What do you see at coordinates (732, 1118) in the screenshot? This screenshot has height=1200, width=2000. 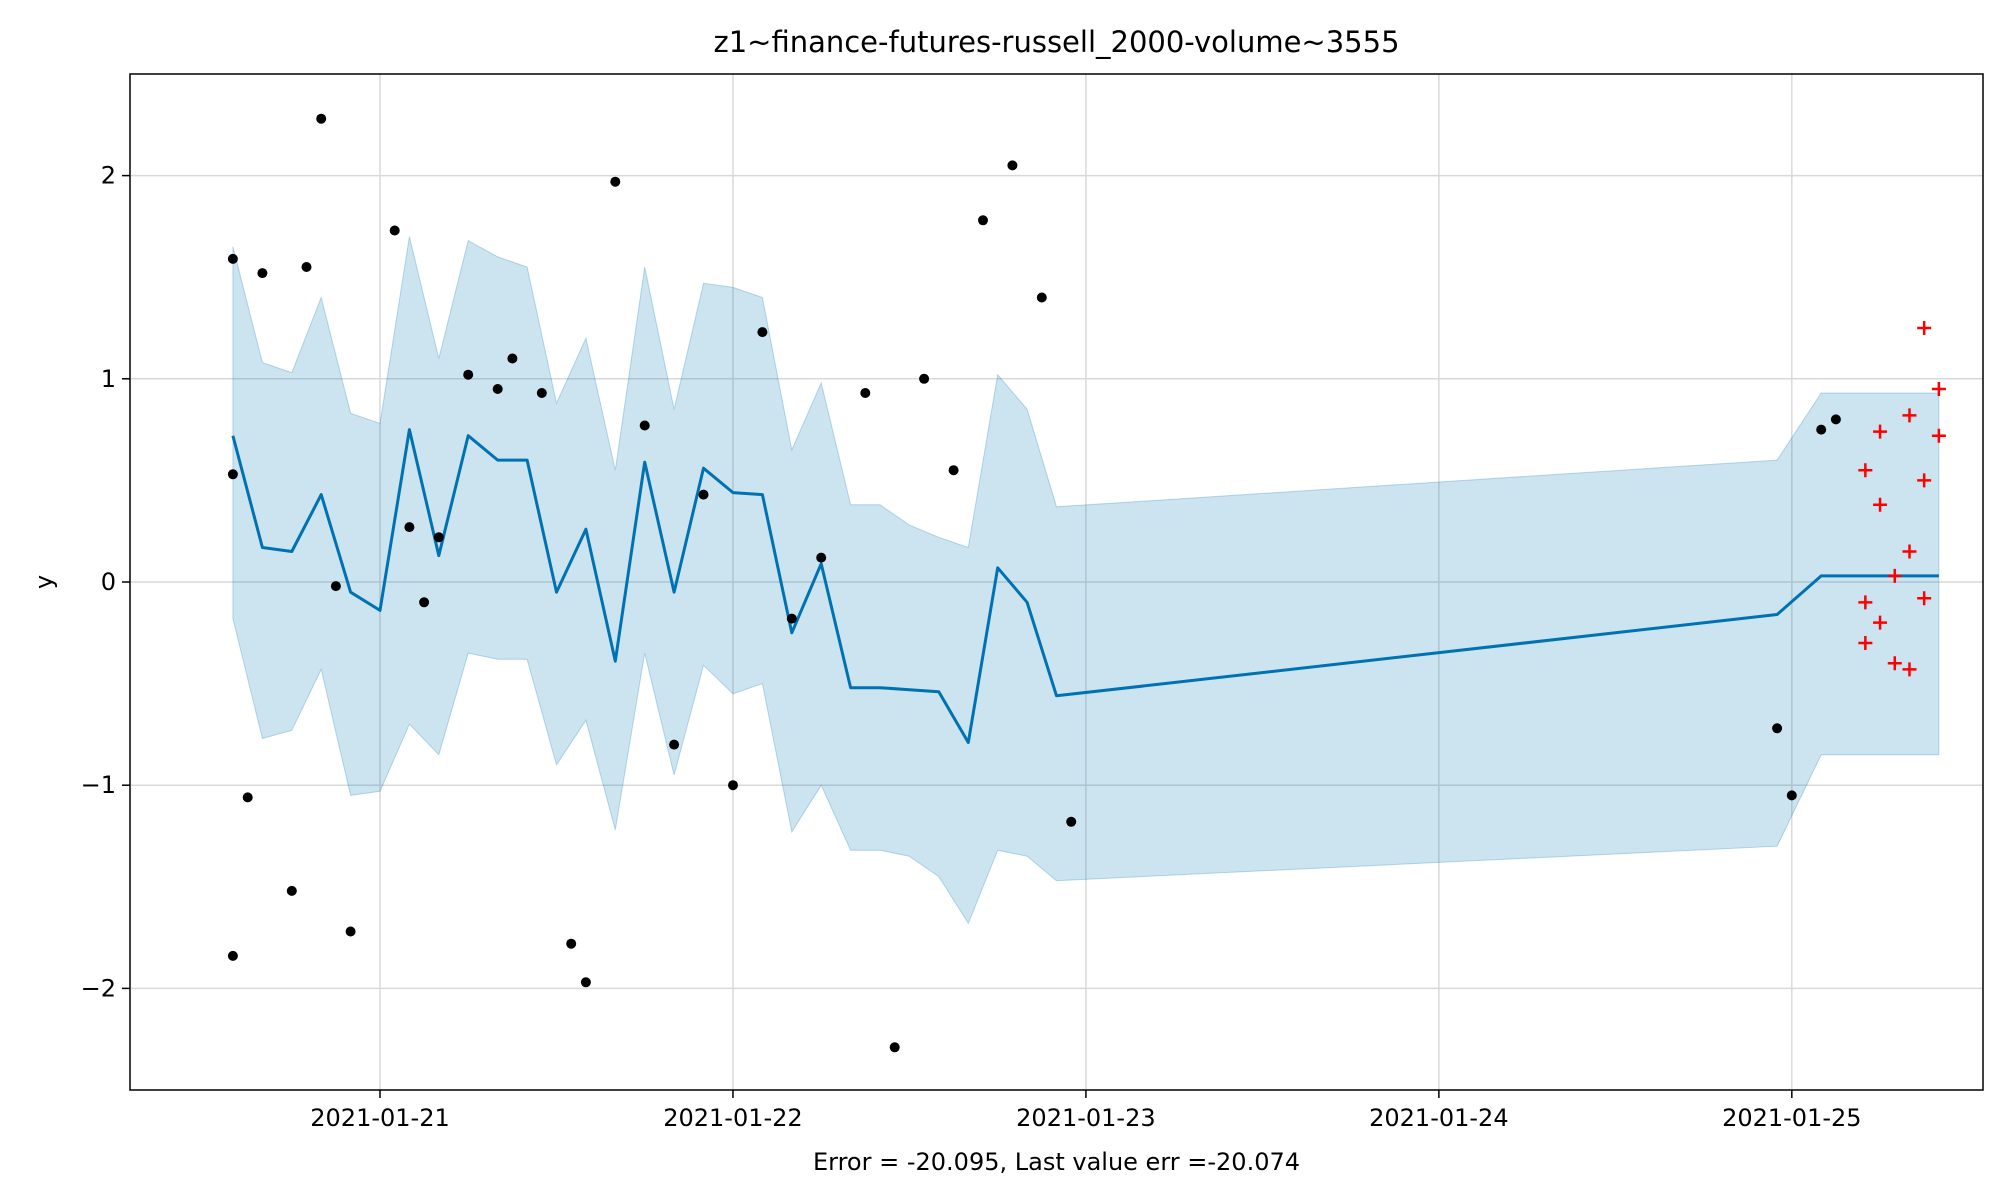 I see `x-tick-label: 2021-01-22` at bounding box center [732, 1118].